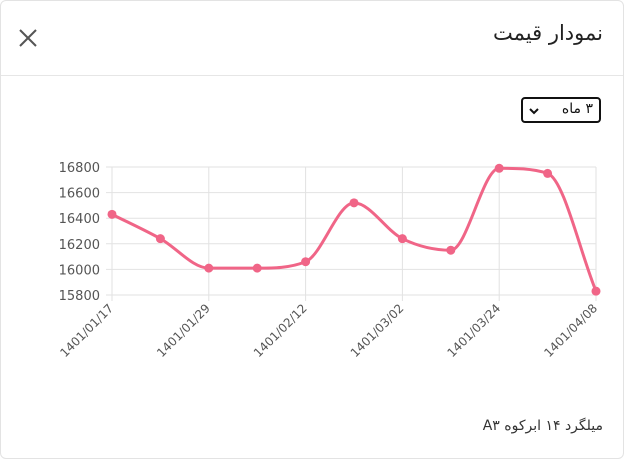 This screenshot has height=459, width=624. I want to click on x-tick-label: 1401/04/08, so click(570, 330).